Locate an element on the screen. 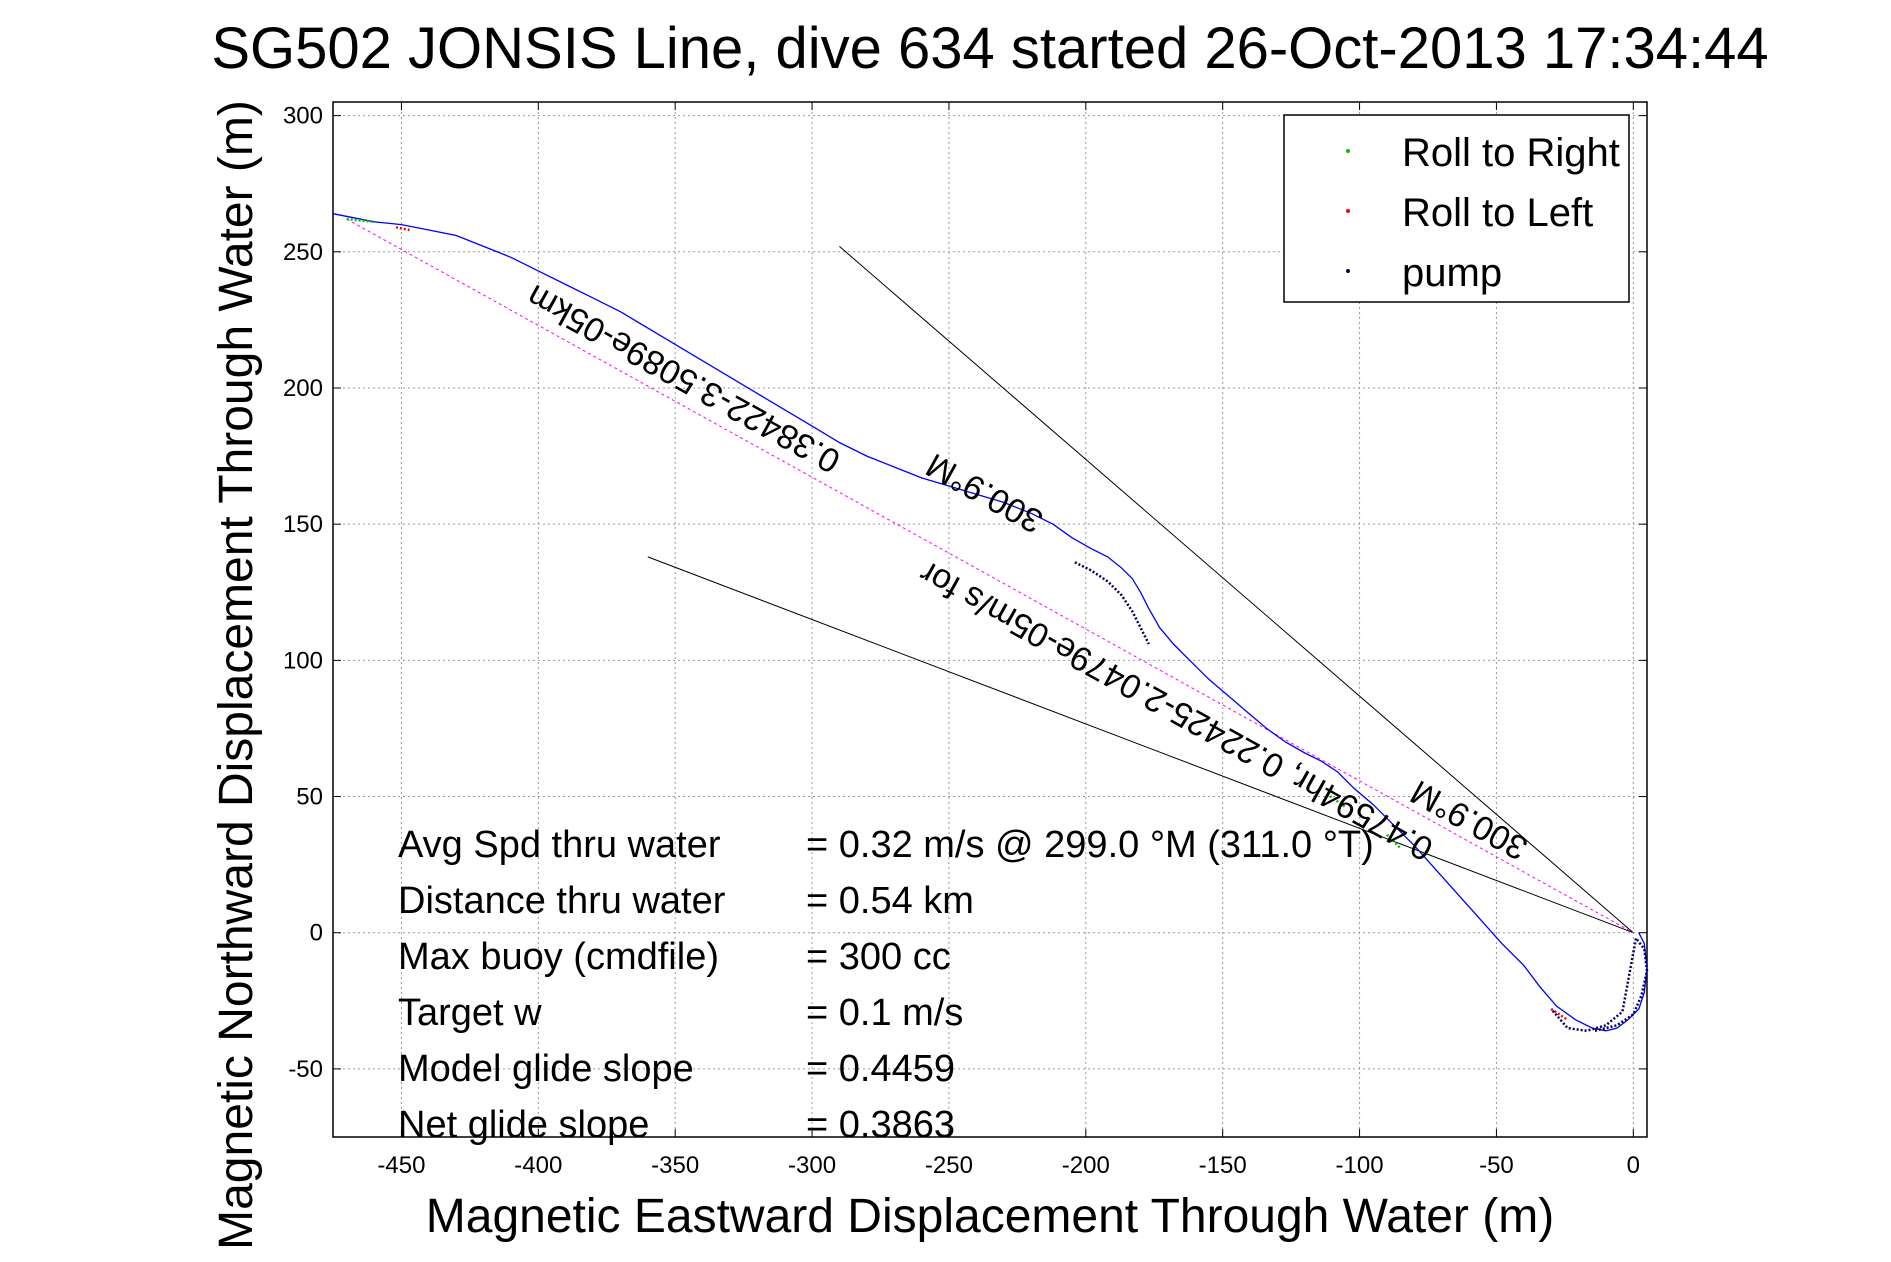 This screenshot has height=1262, width=1891. info-value: = 0.1 m/s is located at coordinates (884, 1013).